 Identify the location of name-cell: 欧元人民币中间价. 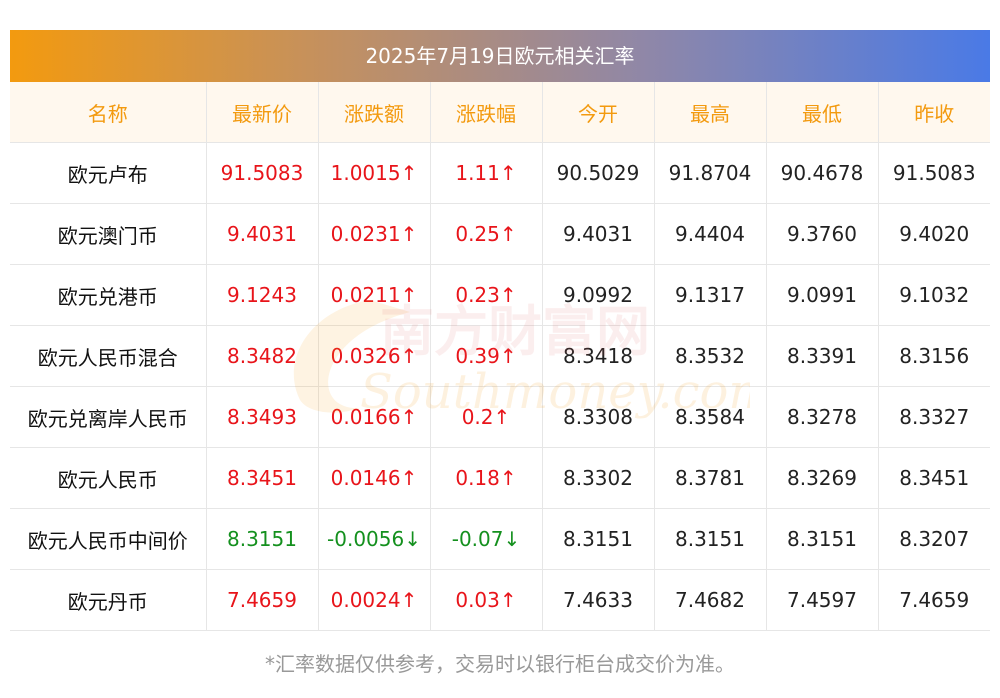
(108, 539).